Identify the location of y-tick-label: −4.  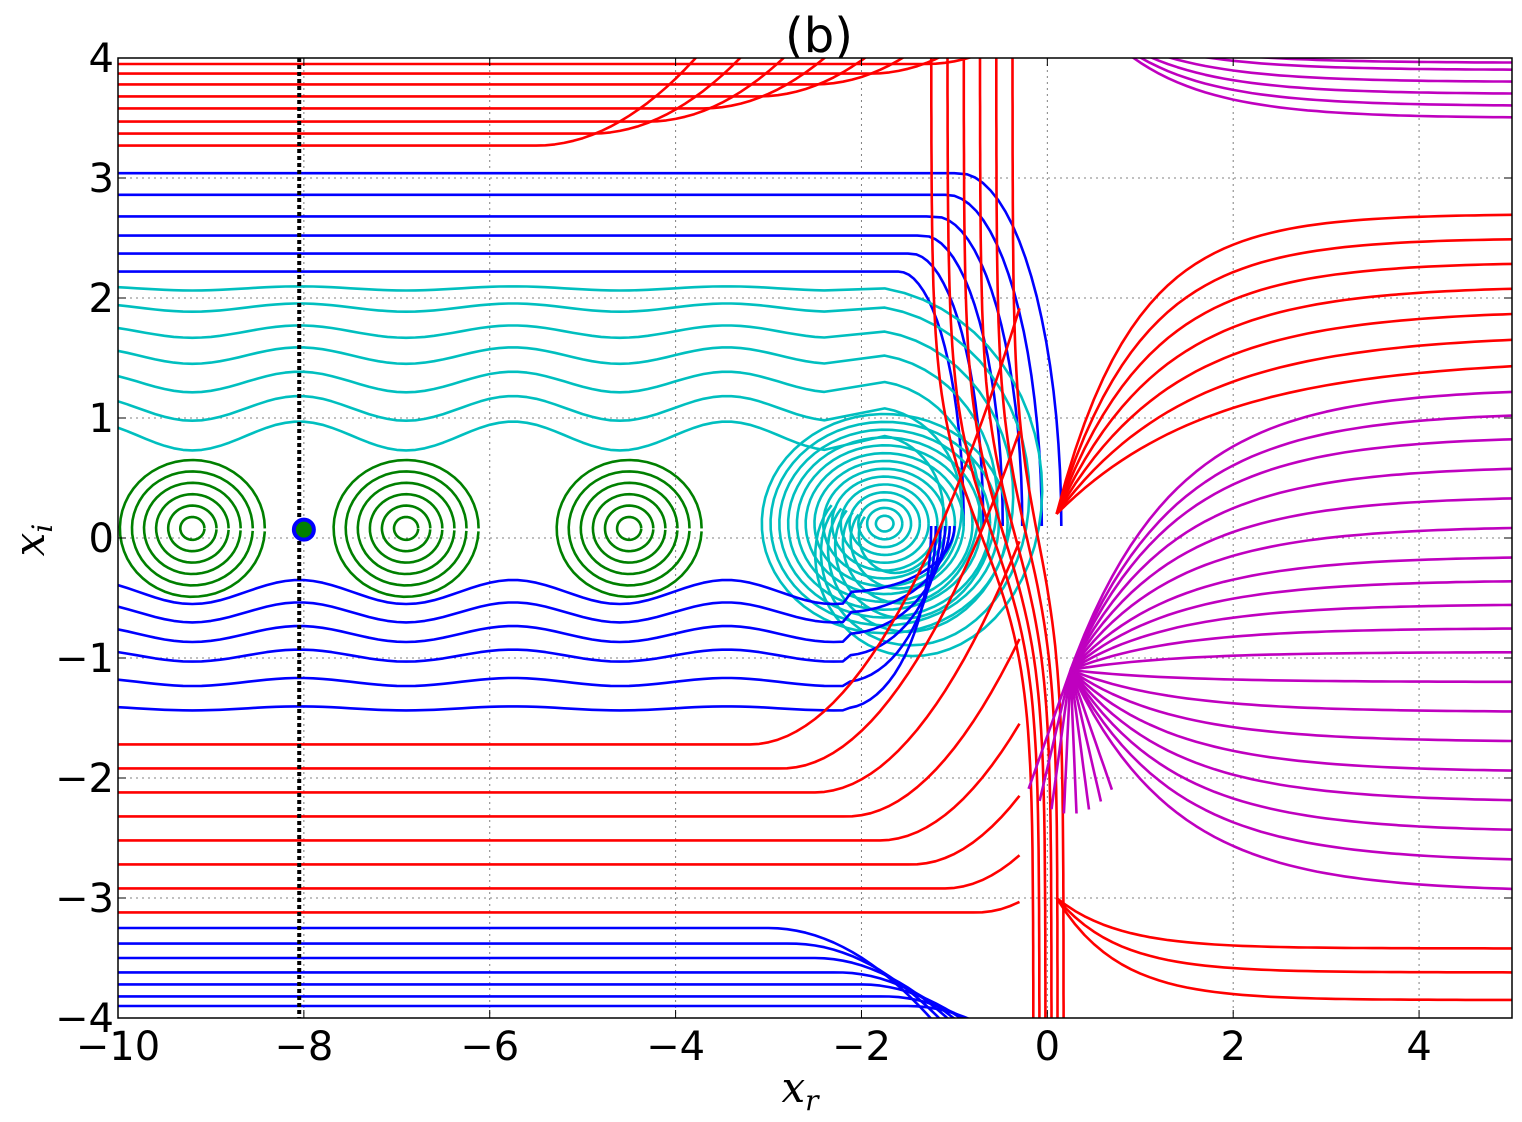
(84, 1019).